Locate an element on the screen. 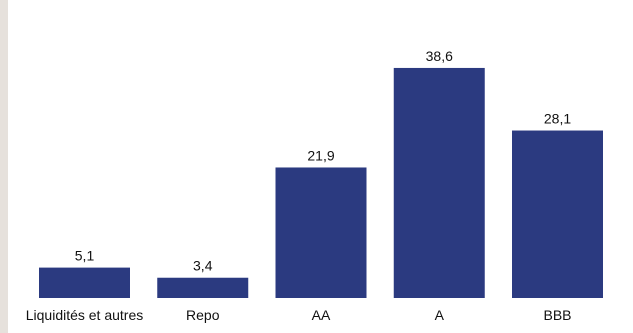 This screenshot has height=333, width=633. category-label-a: A is located at coordinates (440, 315).